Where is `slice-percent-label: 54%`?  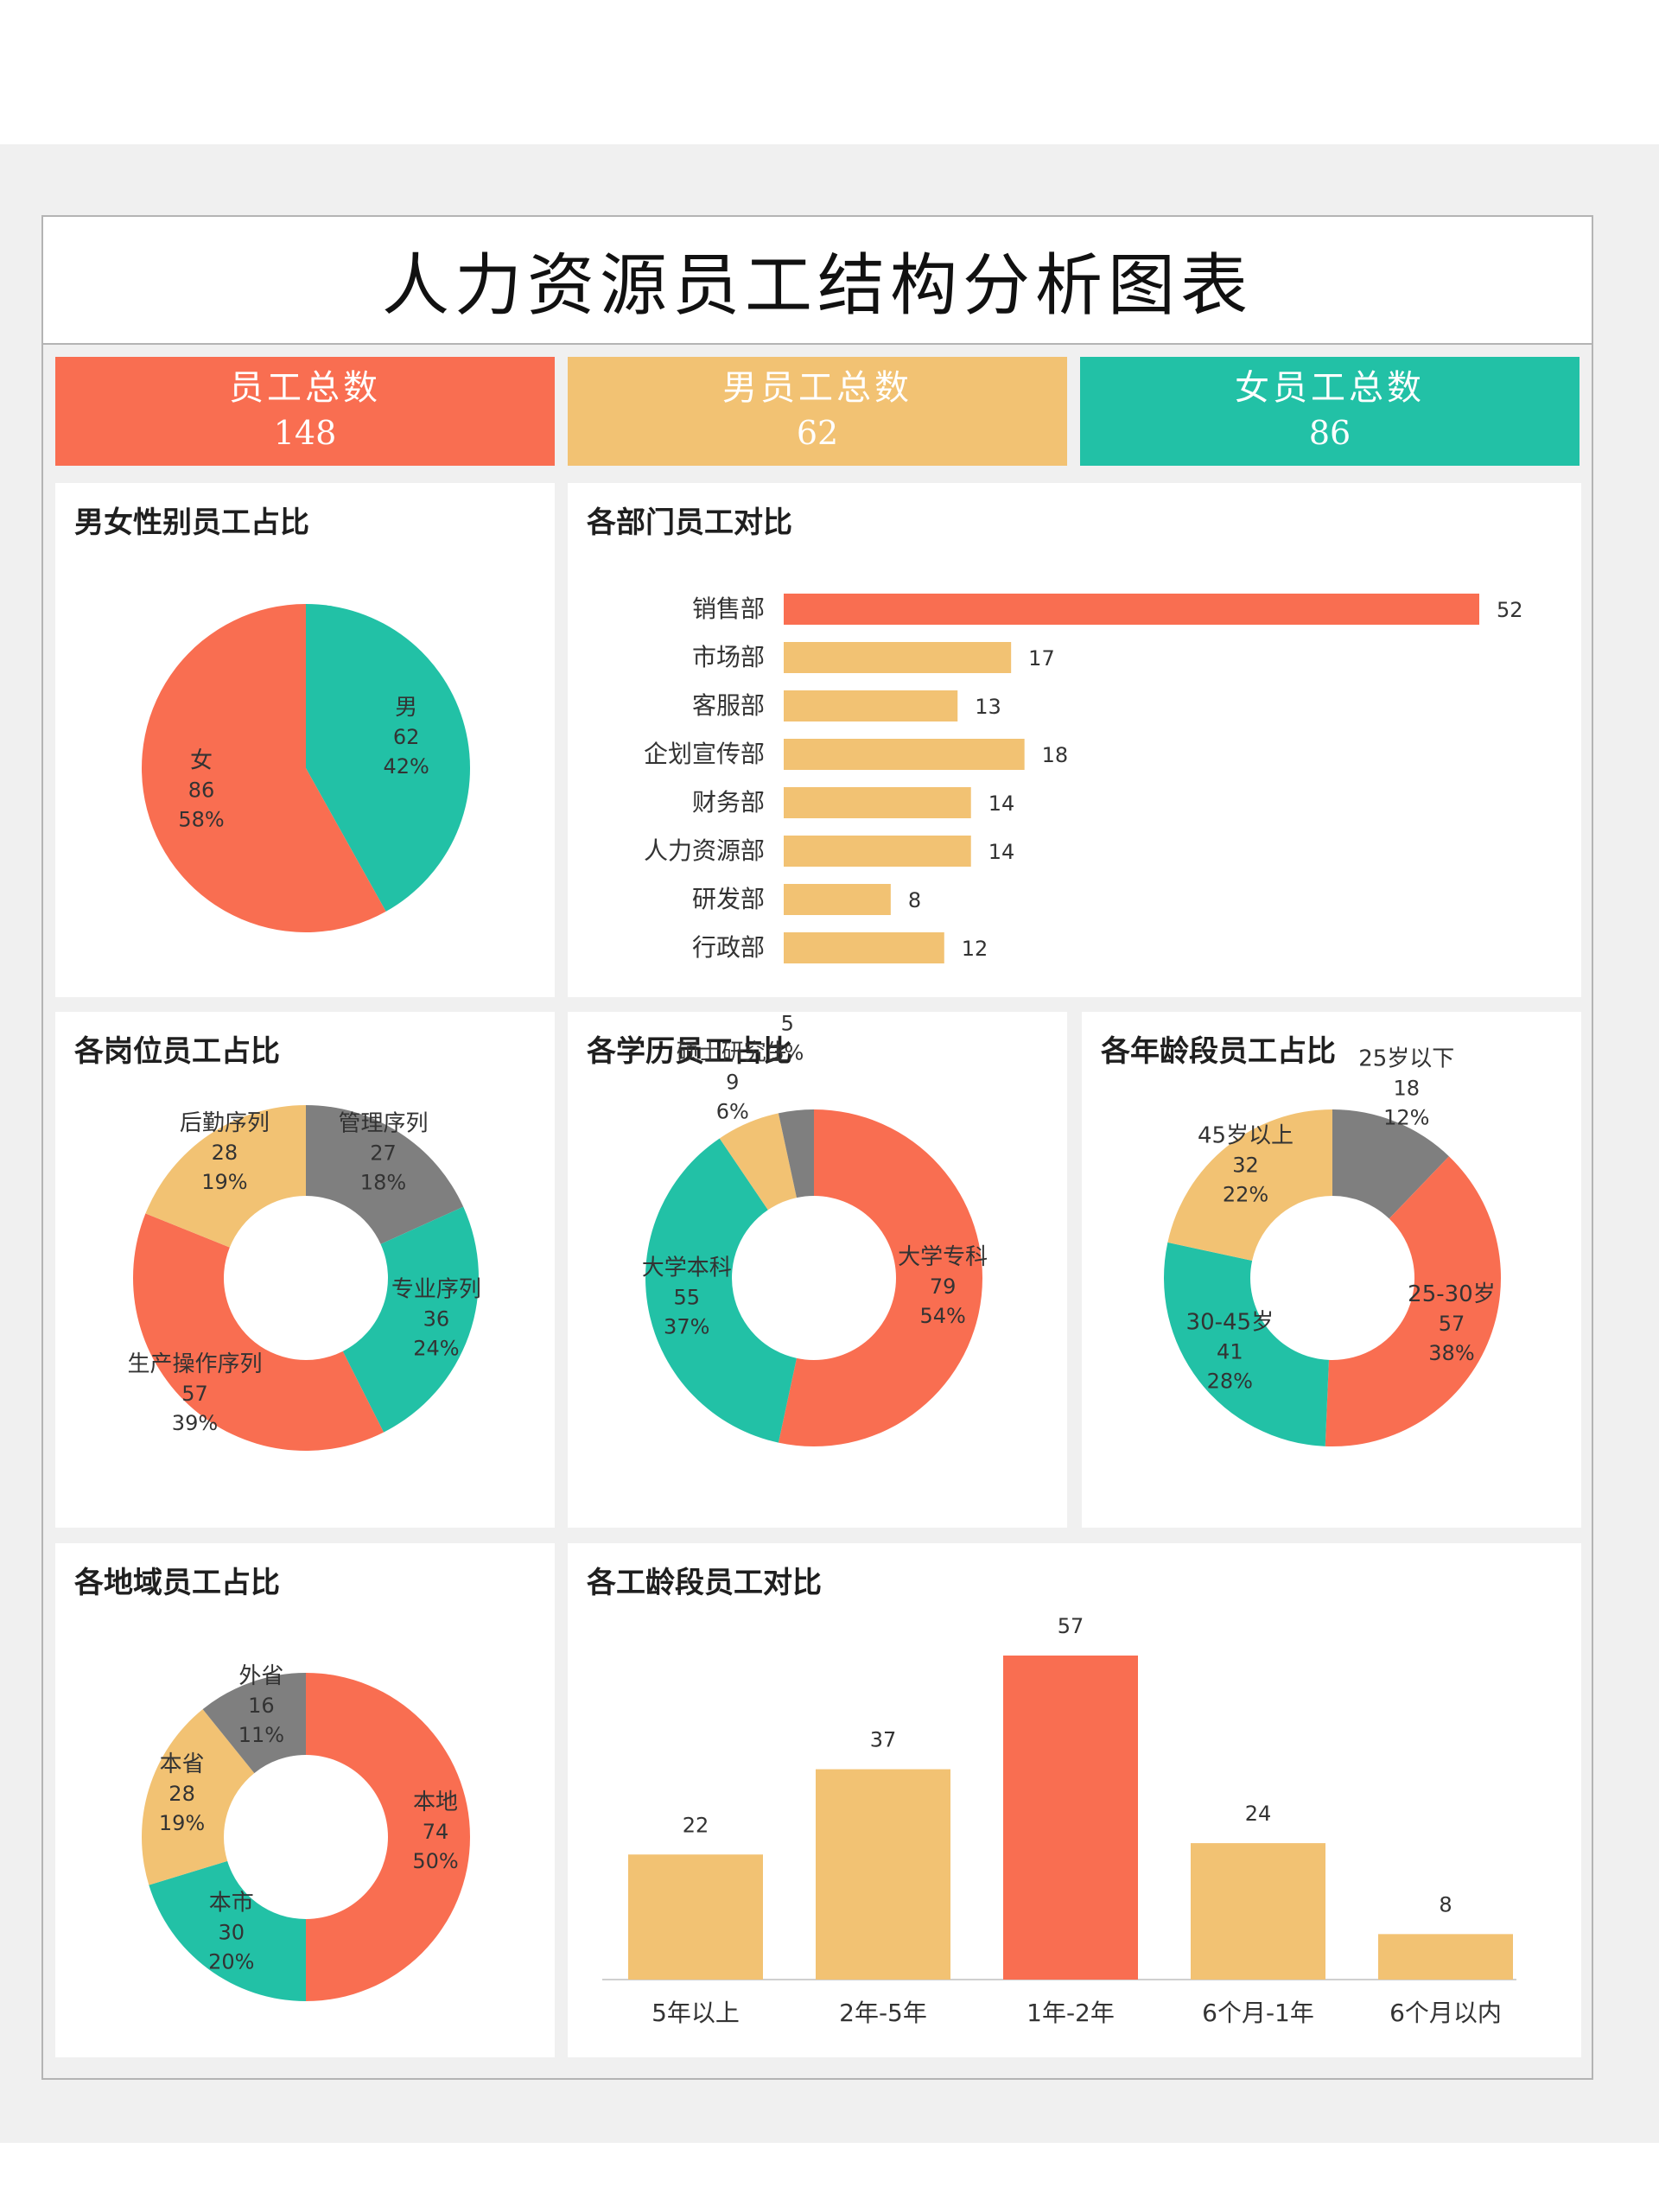 slice-percent-label: 54% is located at coordinates (942, 1316).